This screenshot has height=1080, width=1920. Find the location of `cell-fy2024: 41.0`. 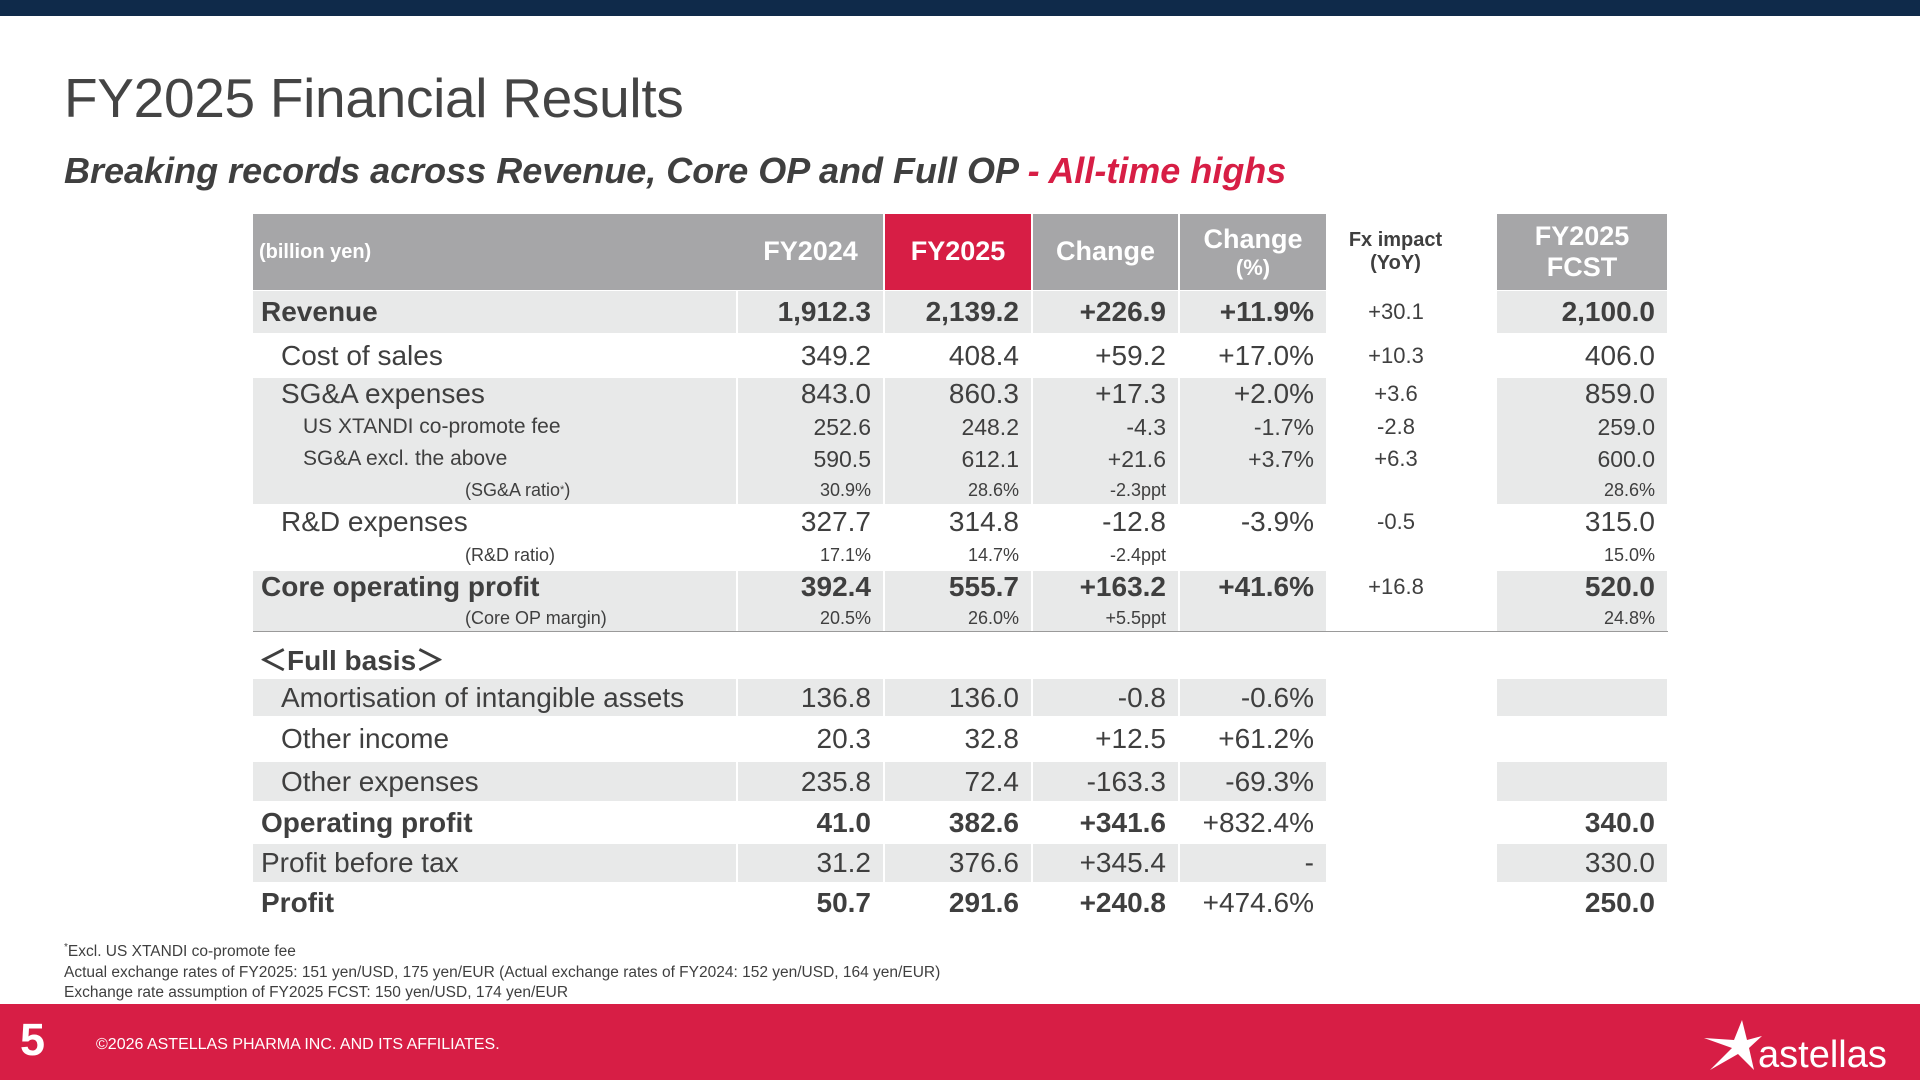

cell-fy2024: 41.0 is located at coordinates (844, 822).